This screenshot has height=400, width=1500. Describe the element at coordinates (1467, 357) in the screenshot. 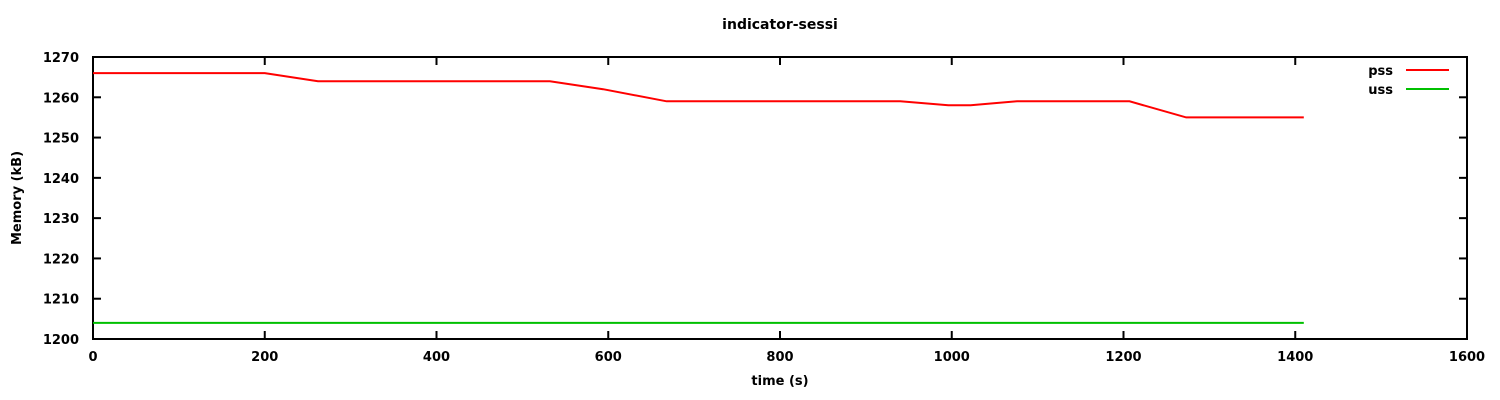

I see `x-tick-label: 1600` at that location.